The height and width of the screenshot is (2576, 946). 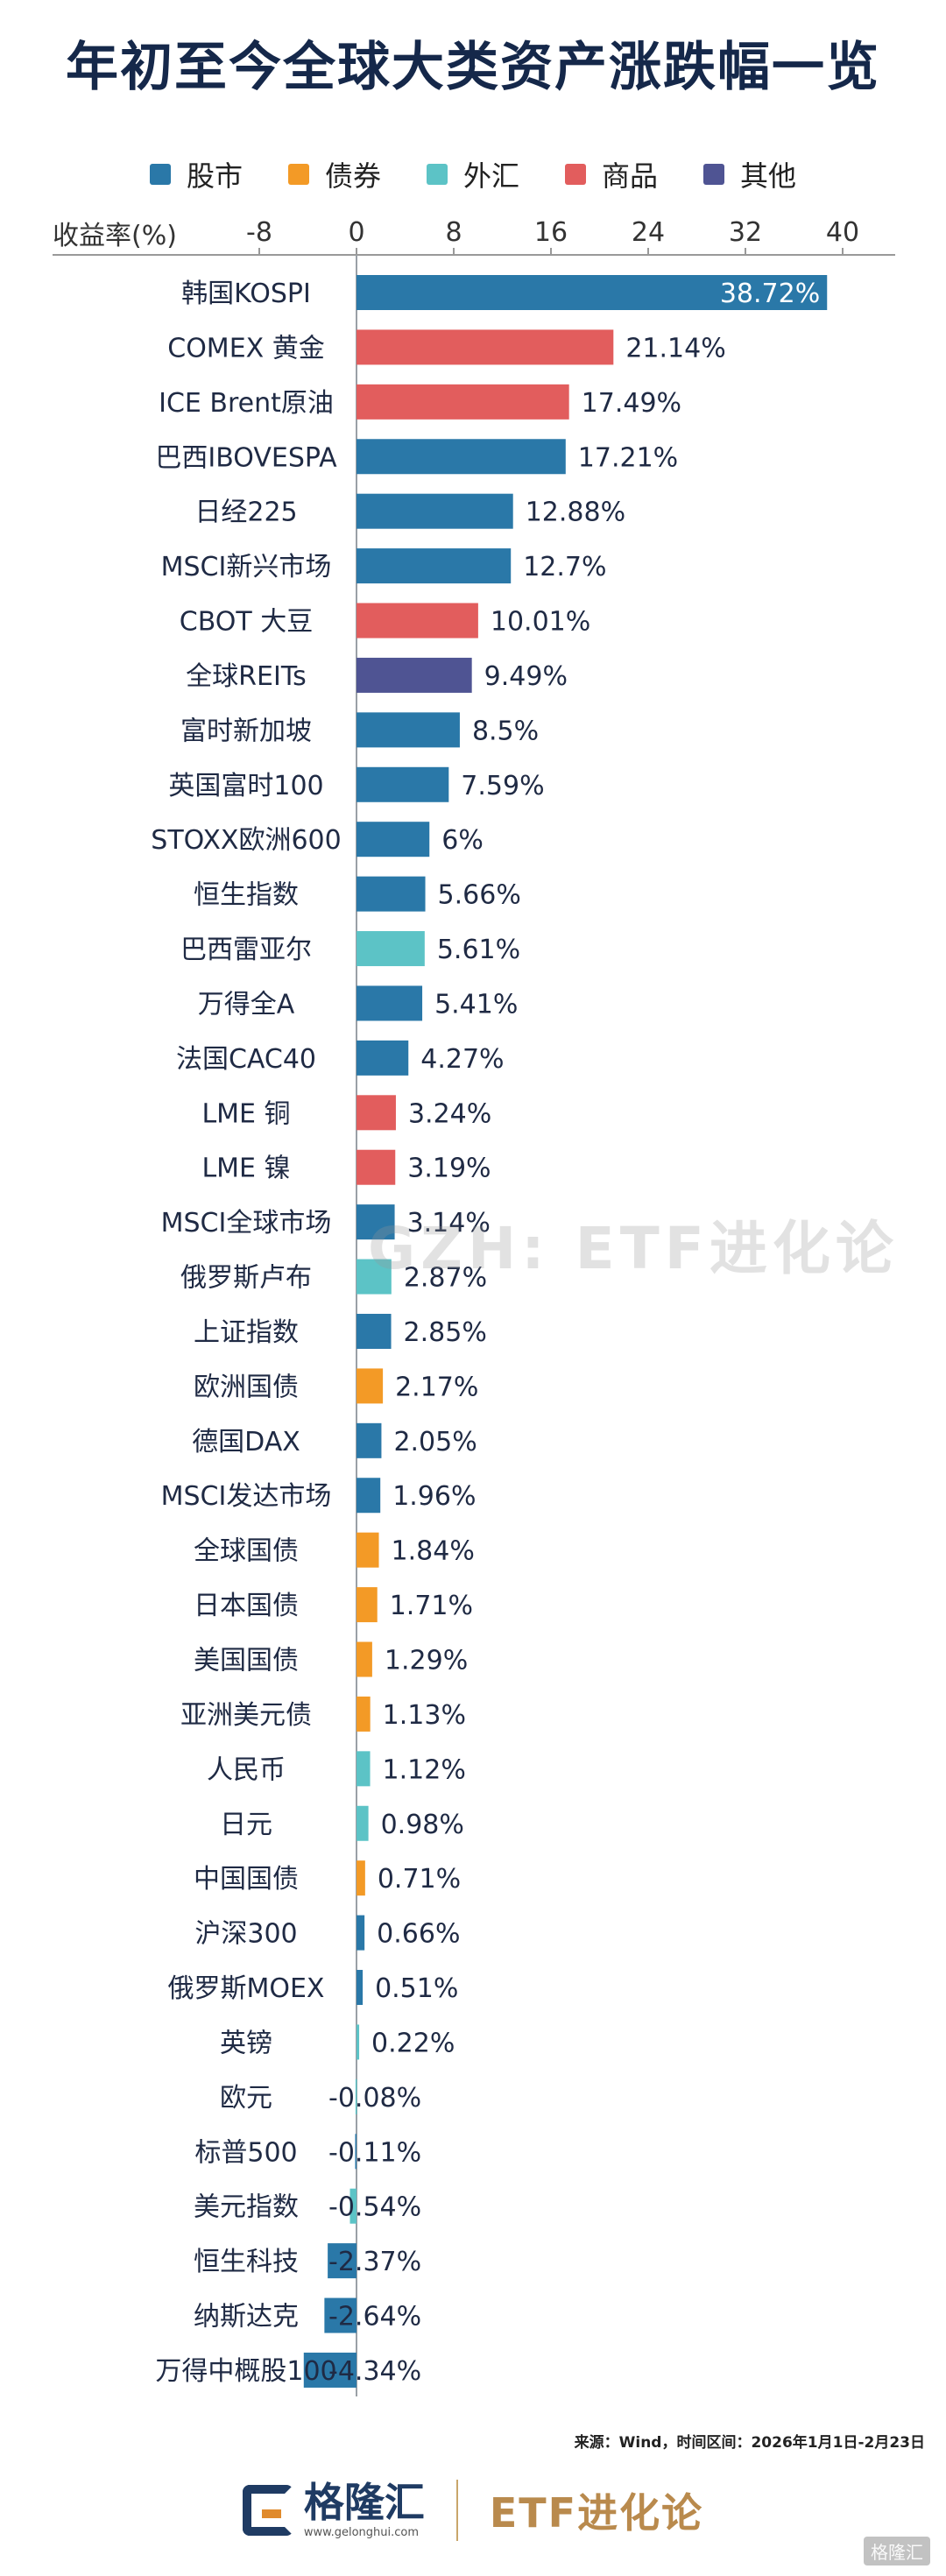 I want to click on chart-legend: 股市 债券 外汇 商品 其他, so click(x=473, y=174).